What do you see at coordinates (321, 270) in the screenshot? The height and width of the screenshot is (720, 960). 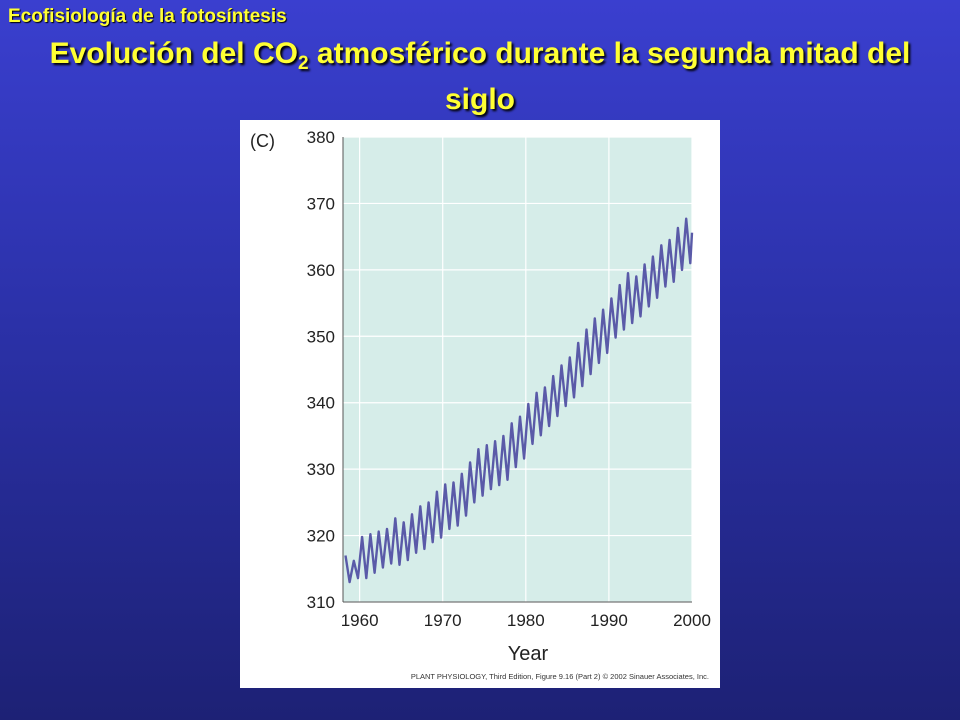 I see `y-tick-label: 360` at bounding box center [321, 270].